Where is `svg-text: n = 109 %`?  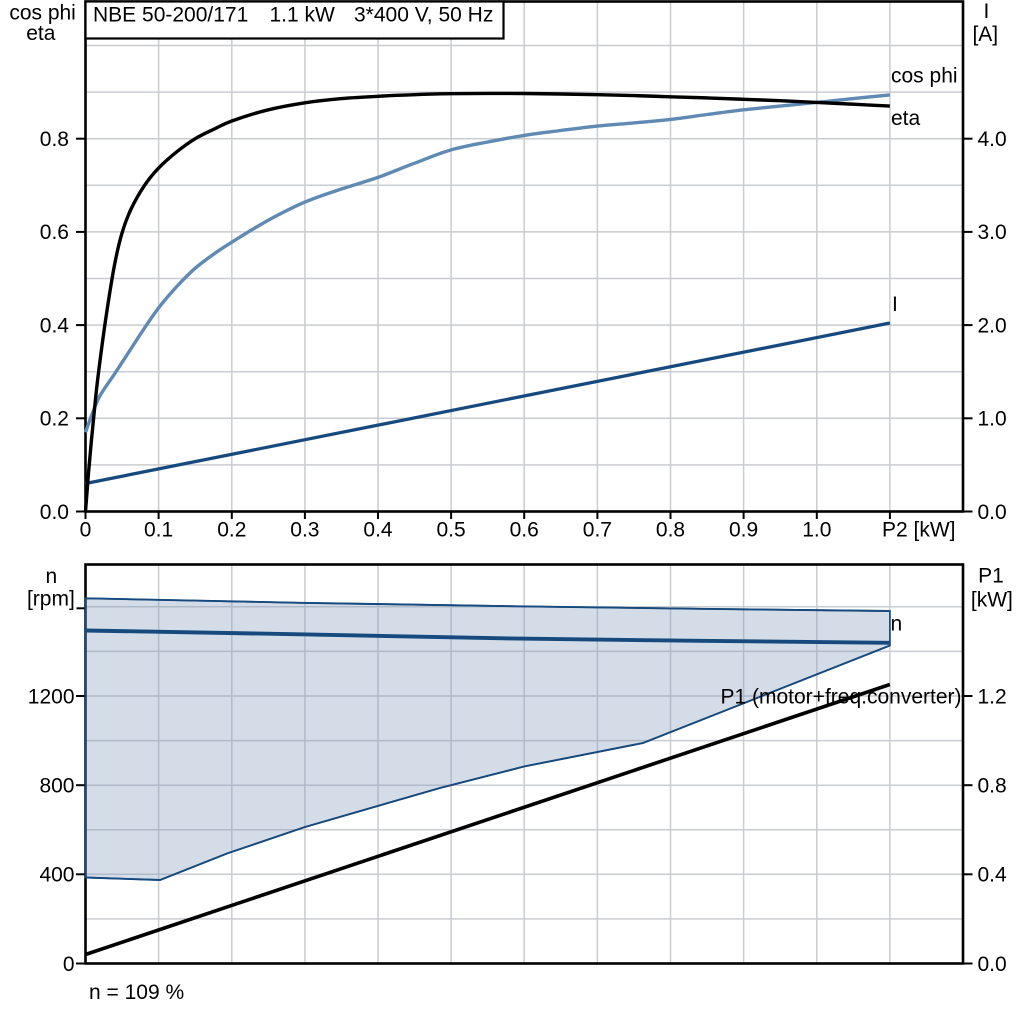
svg-text: n = 109 % is located at coordinates (136, 992).